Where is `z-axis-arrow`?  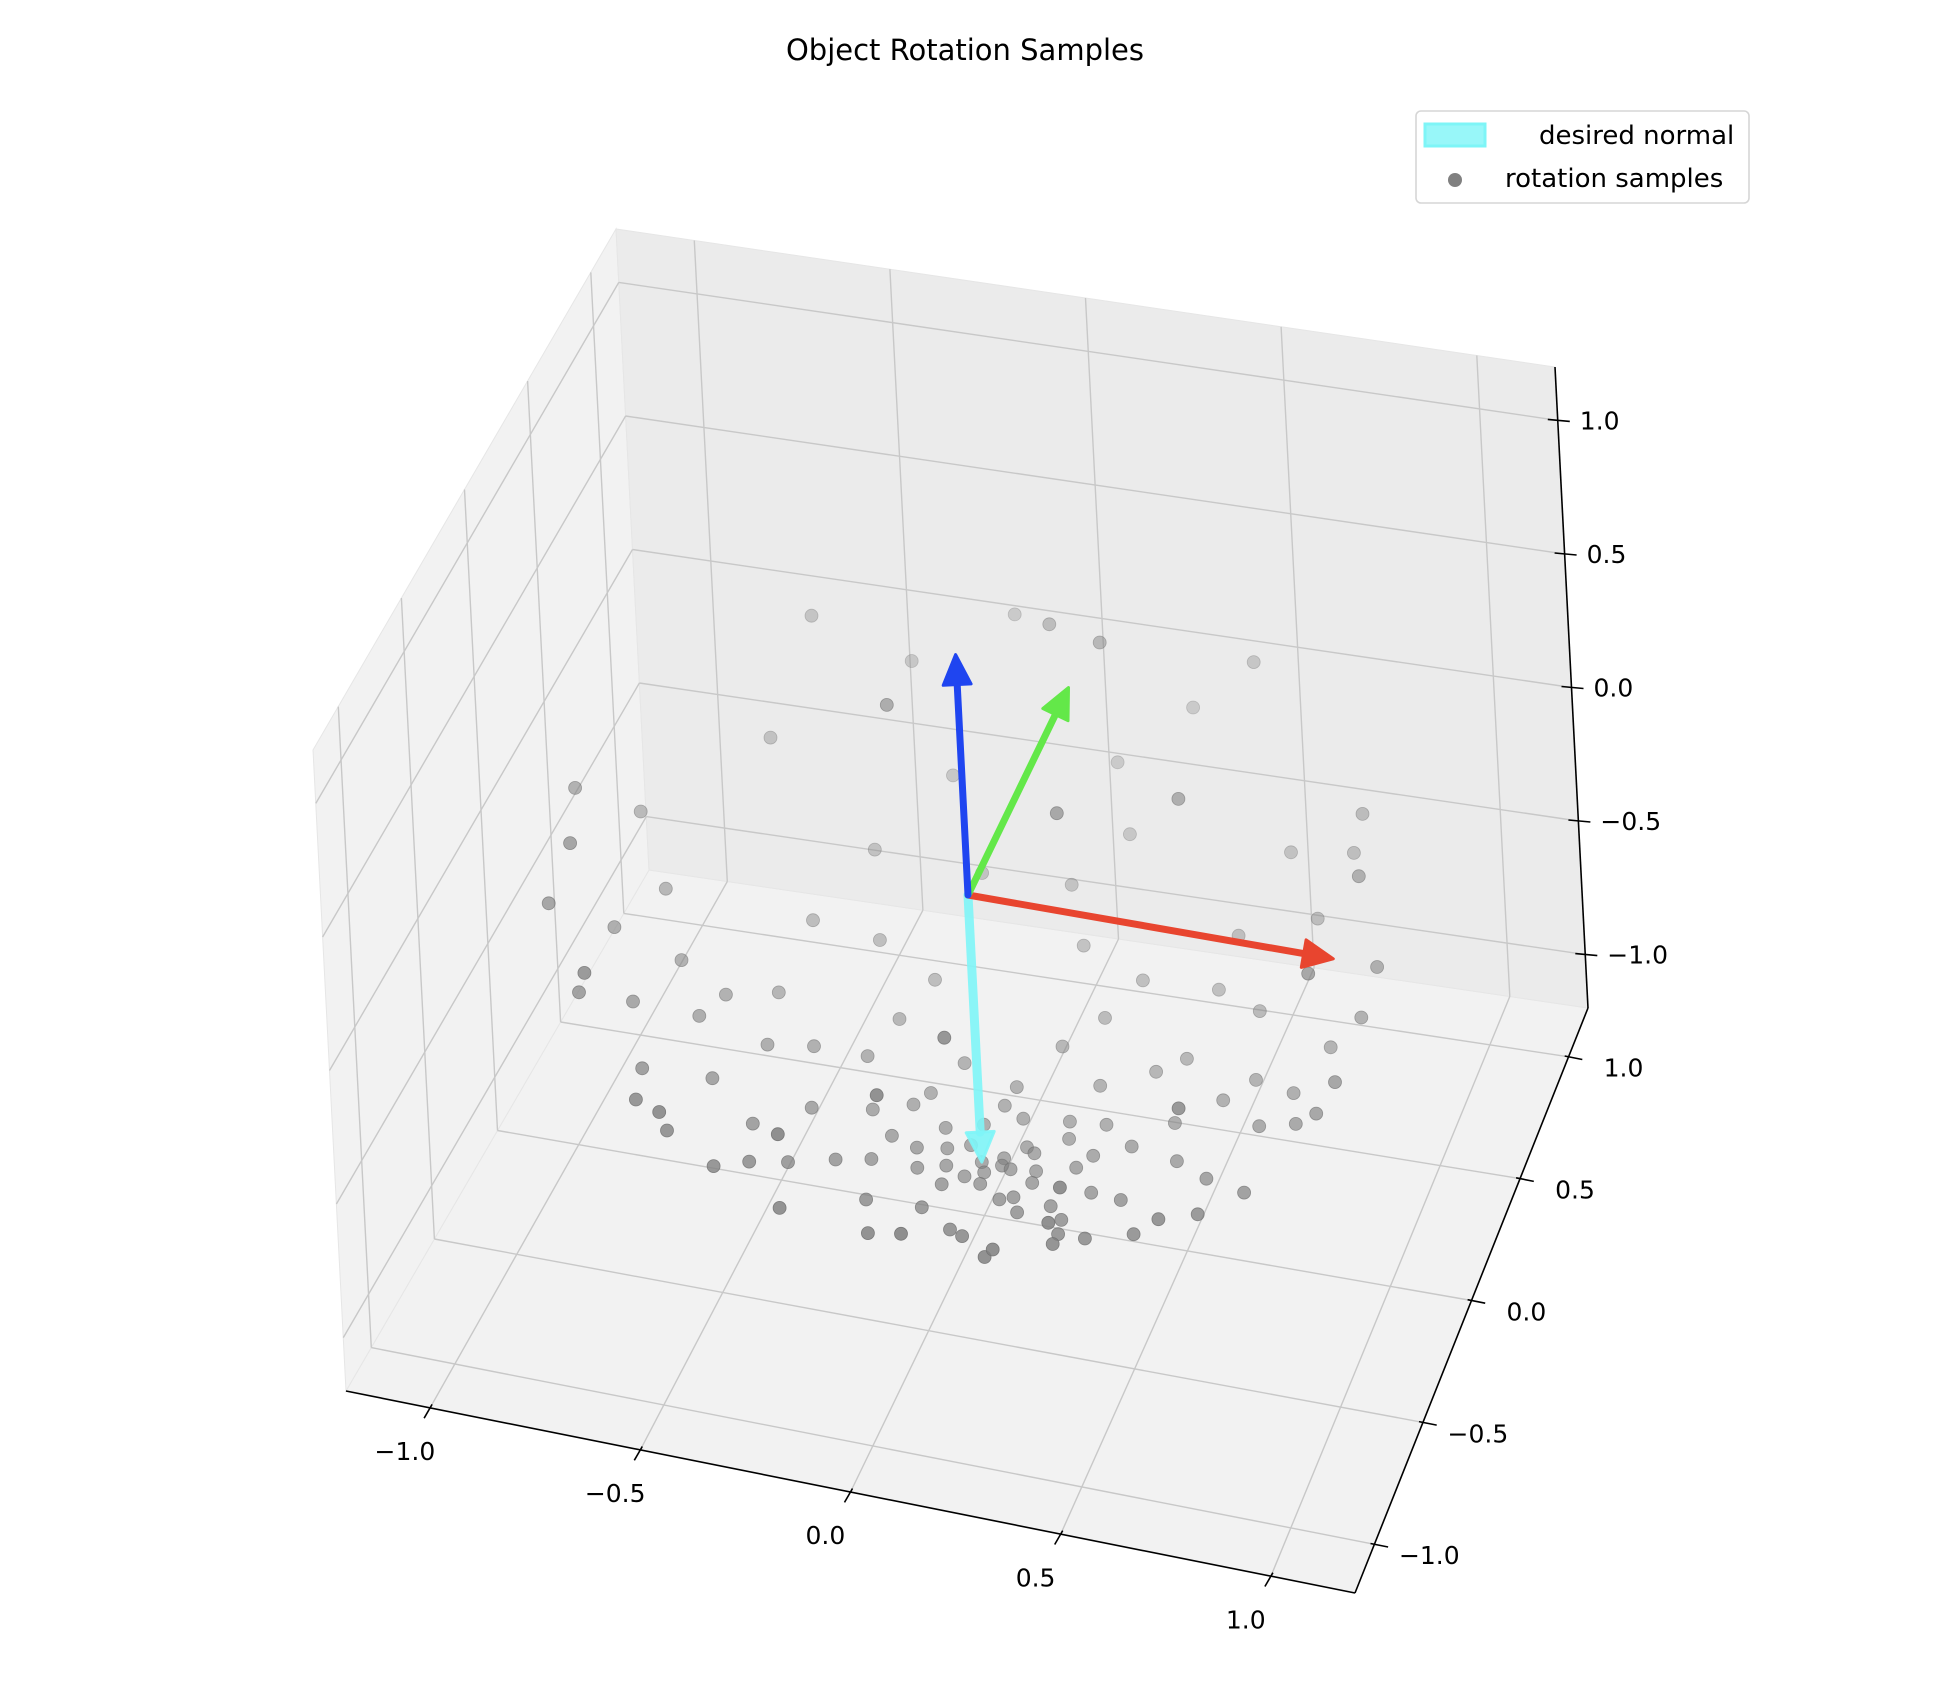 z-axis-arrow is located at coordinates (957, 776).